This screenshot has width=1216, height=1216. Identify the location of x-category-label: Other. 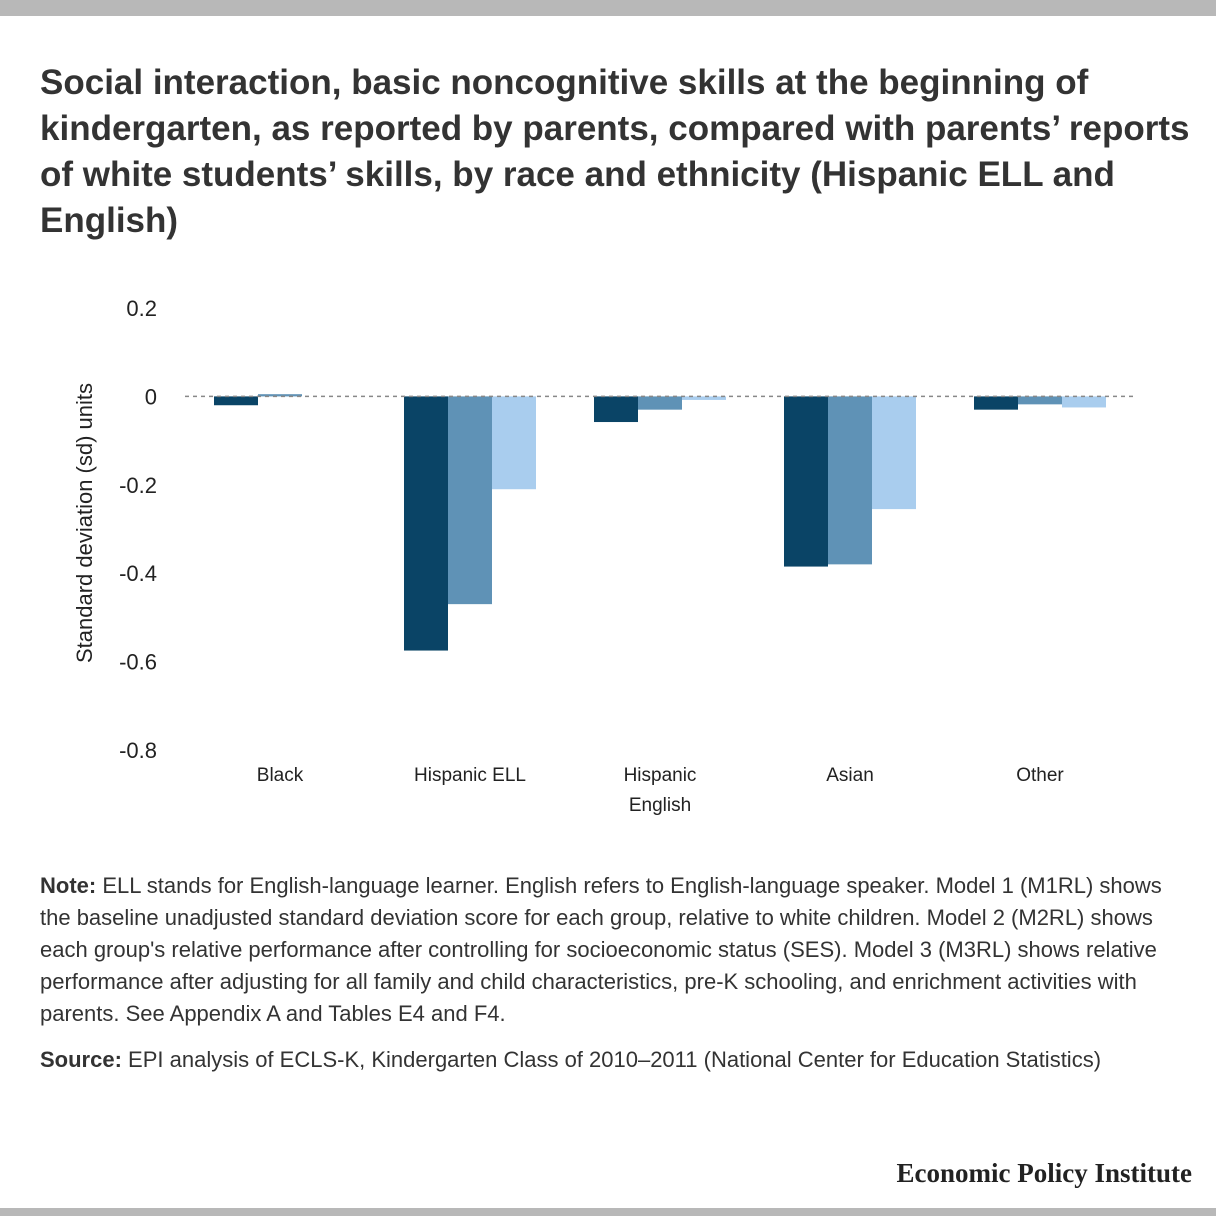
(1040, 775).